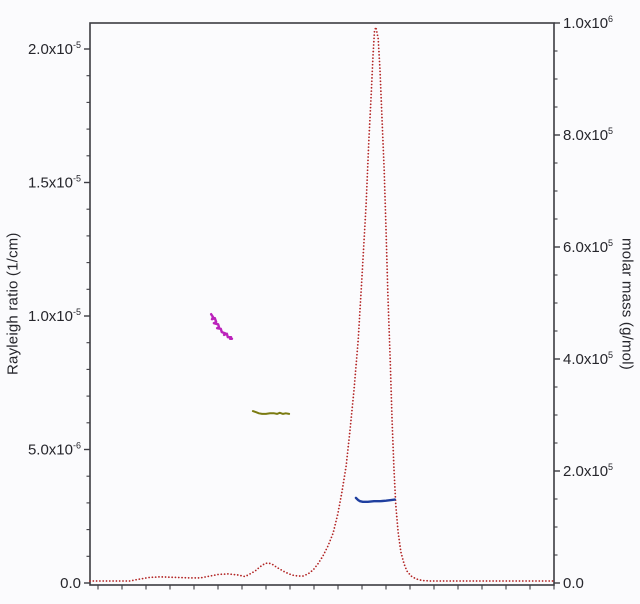  Describe the element at coordinates (326, 587) in the screenshot. I see `x-axis` at that location.